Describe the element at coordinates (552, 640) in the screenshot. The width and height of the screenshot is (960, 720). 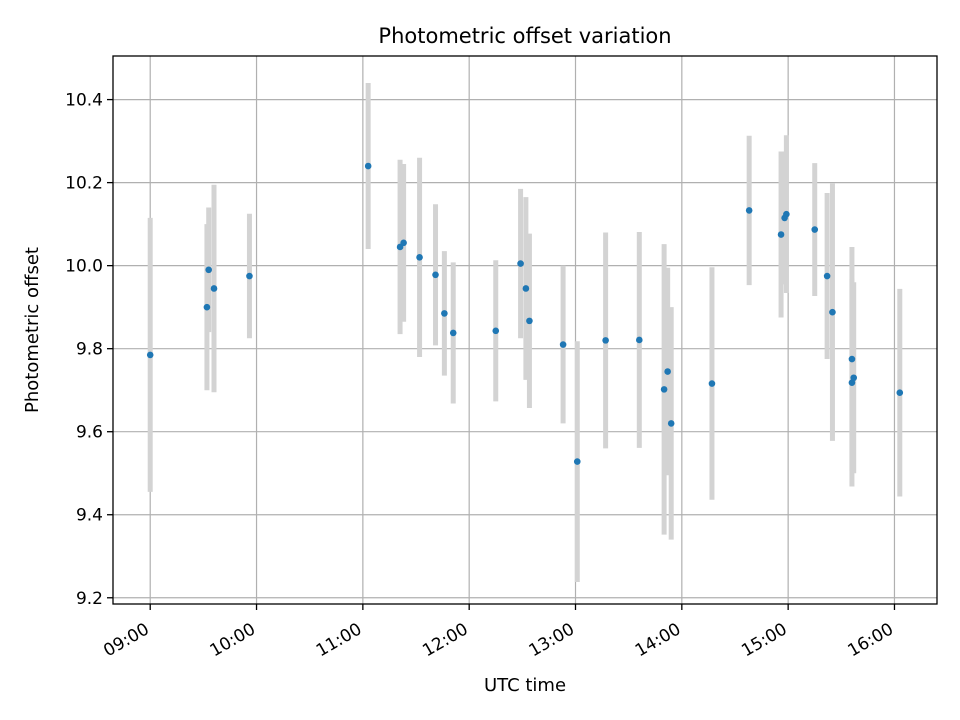
I see `x-tick-label: 13:00` at that location.